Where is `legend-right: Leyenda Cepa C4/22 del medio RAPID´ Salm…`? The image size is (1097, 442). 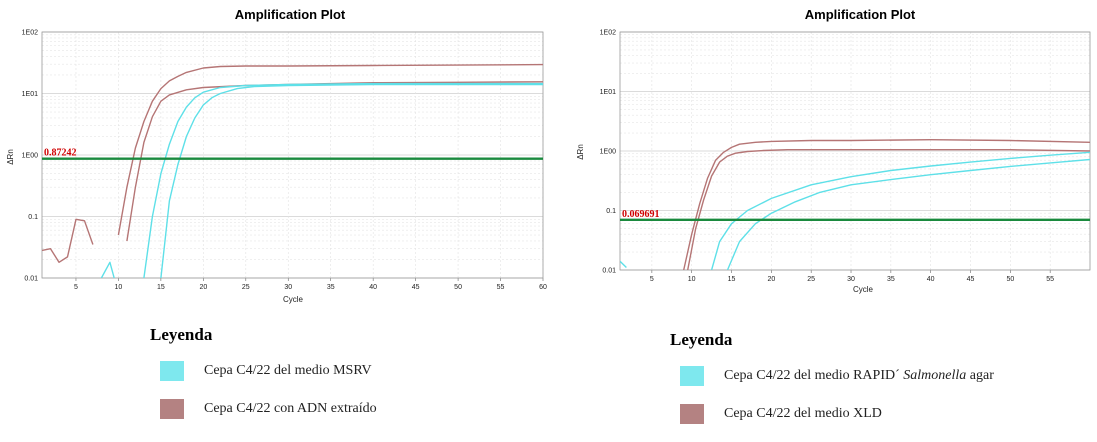 legend-right: Leyenda Cepa C4/22 del medio RAPID´ Salm… is located at coordinates (832, 386).